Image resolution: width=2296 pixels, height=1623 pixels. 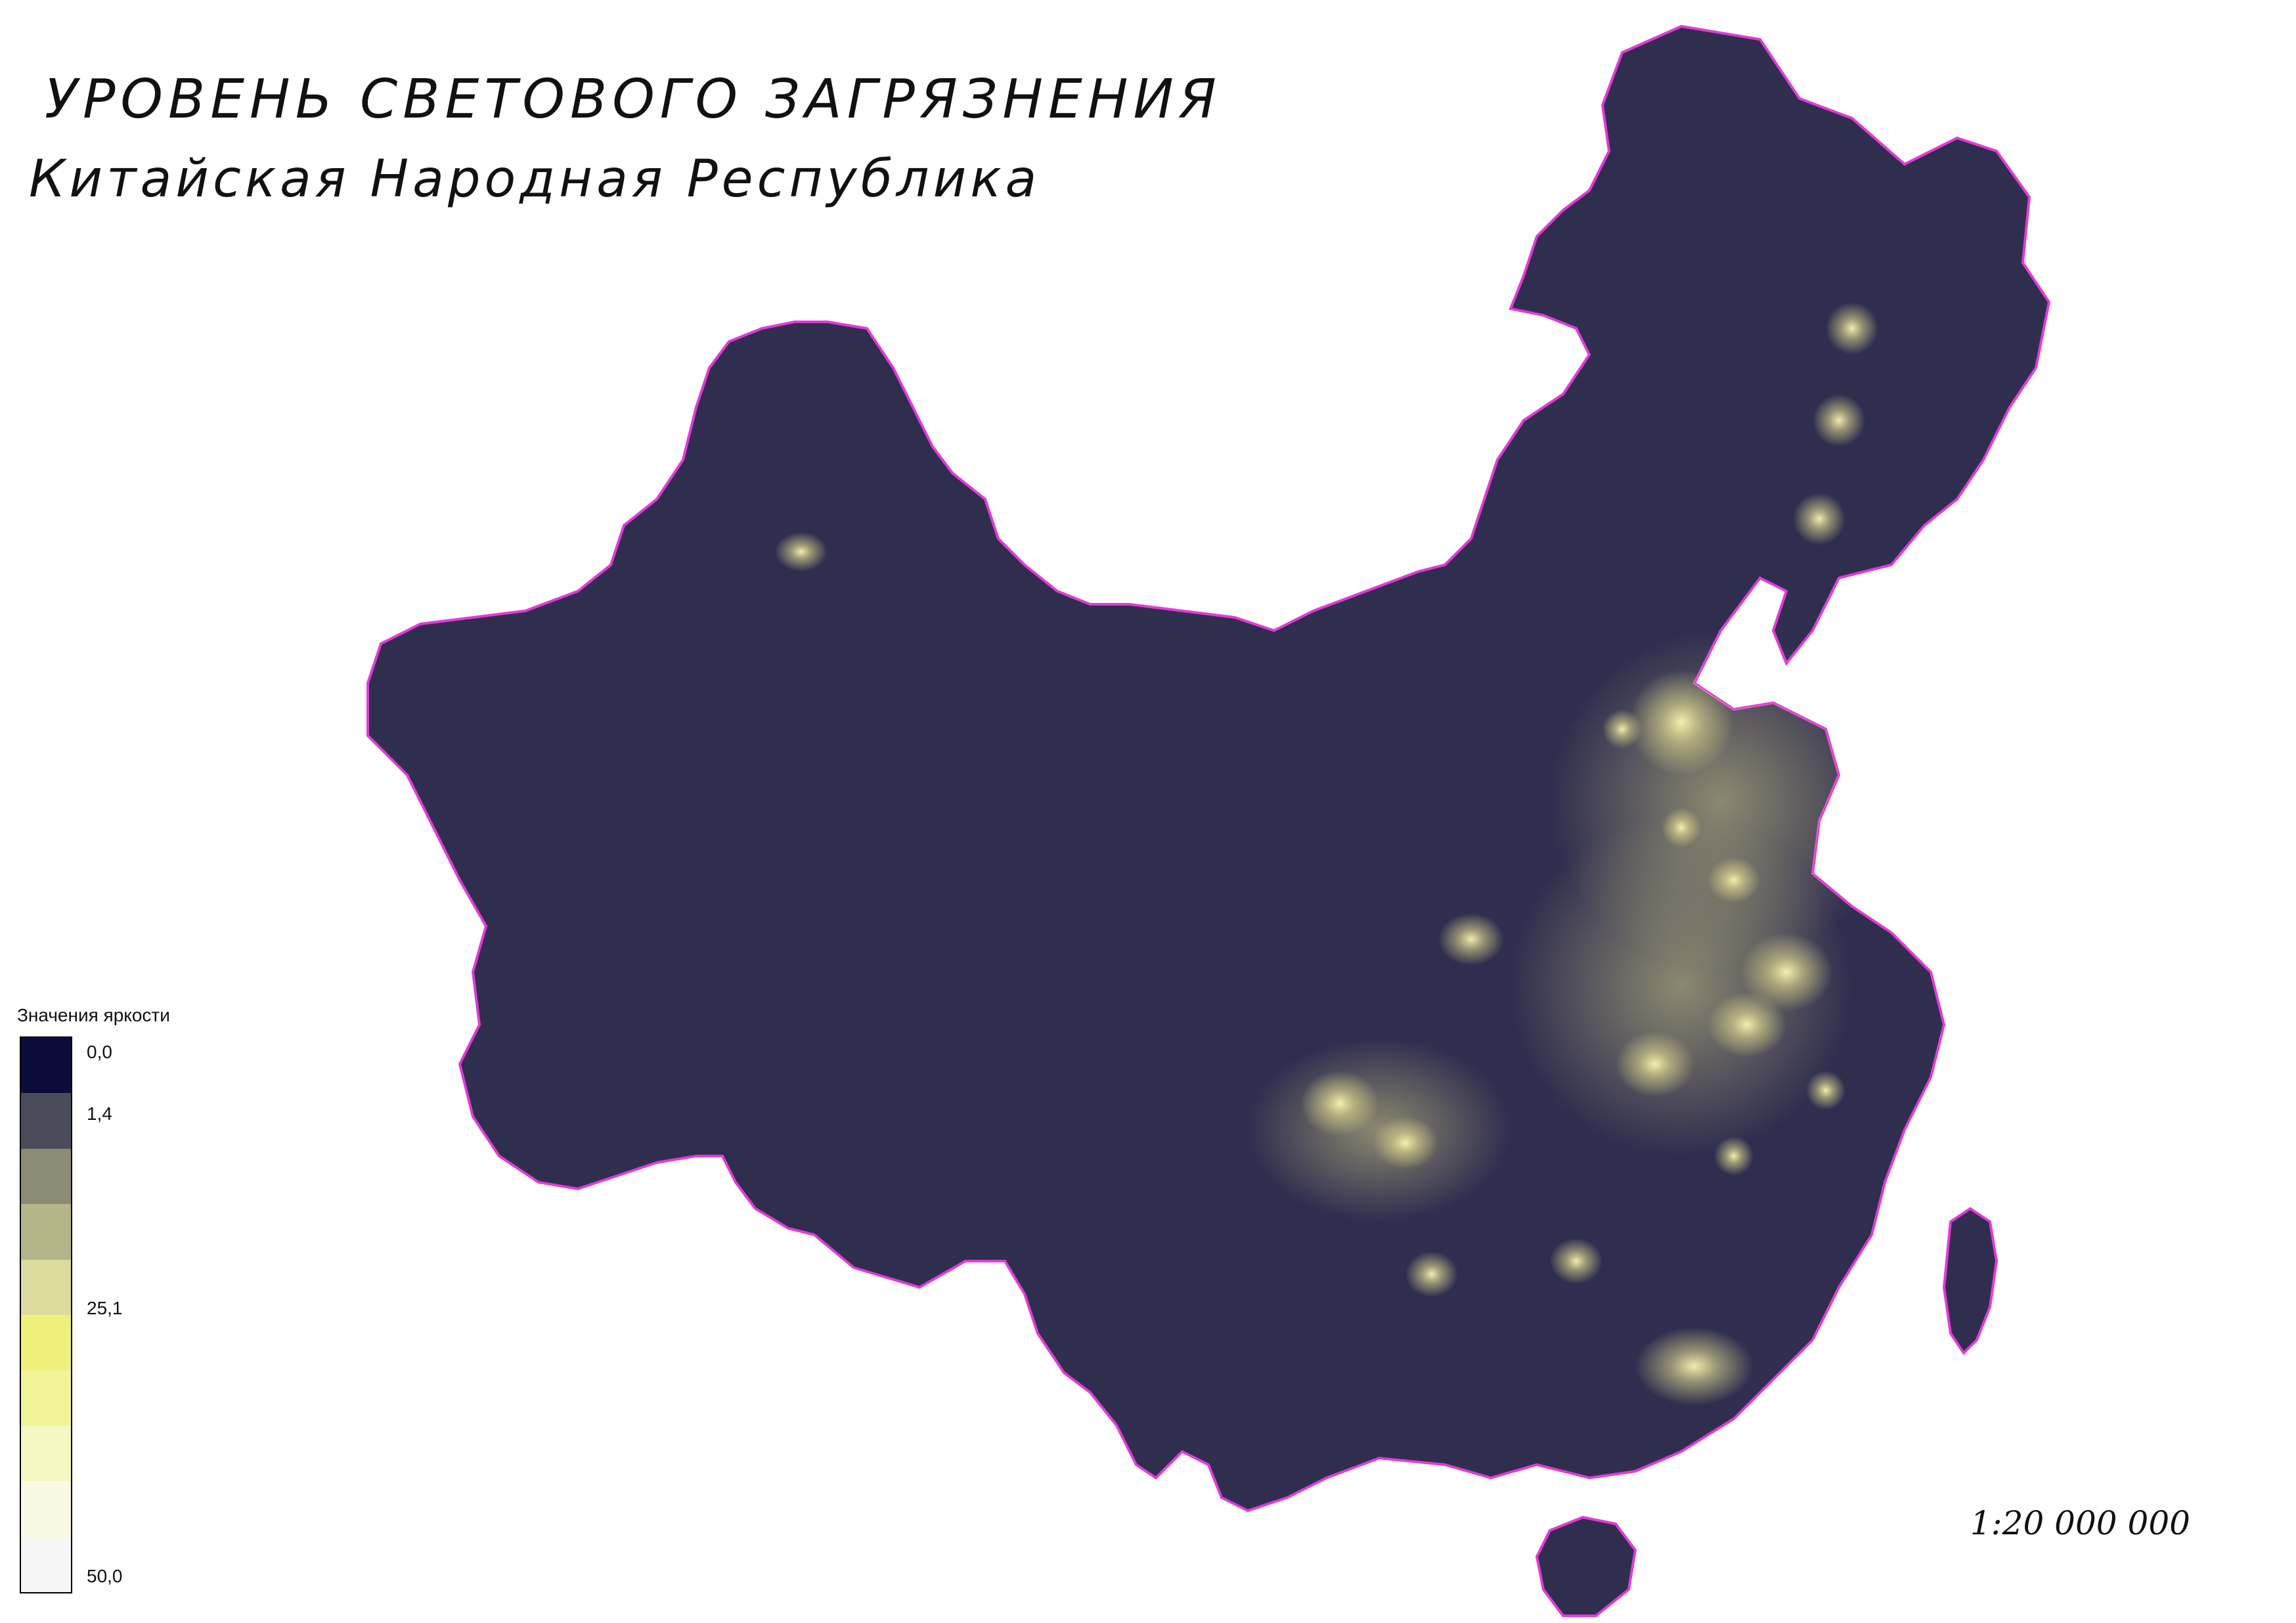 I want to click on legend: Значения яркости 0,0 1,4 25,1 50,0, so click(x=115, y=1310).